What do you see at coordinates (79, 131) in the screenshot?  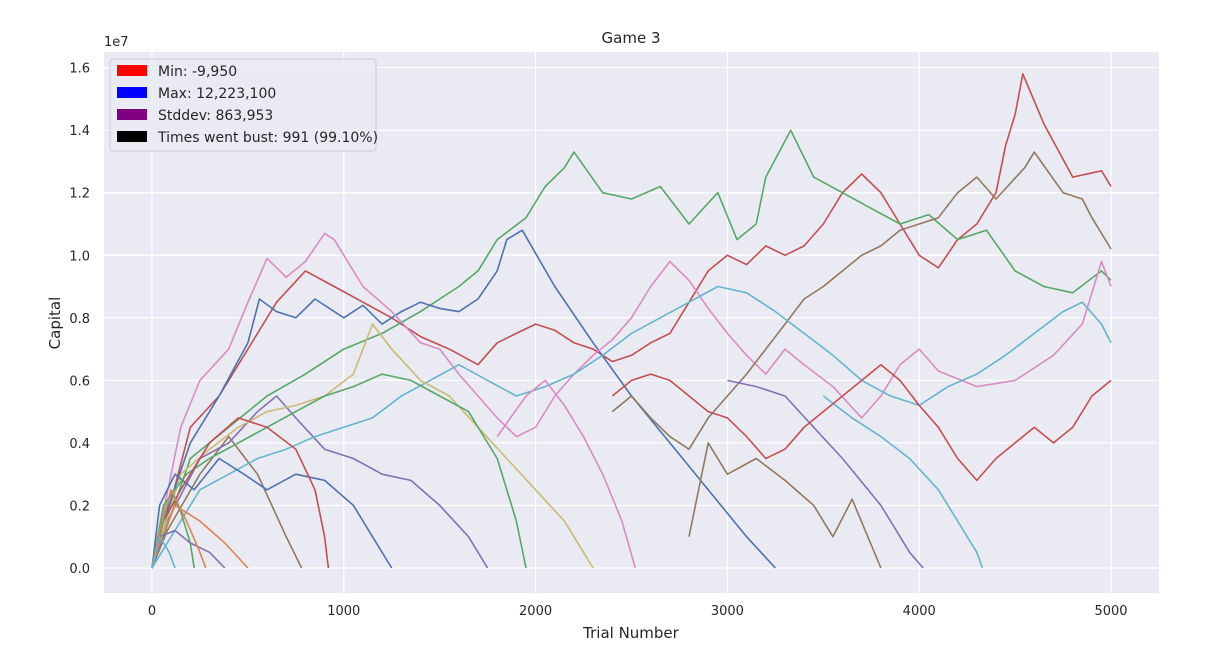 I see `y-tick-label: 1.4` at bounding box center [79, 131].